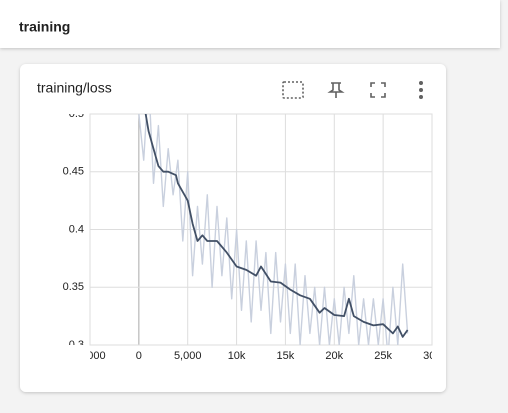 The image size is (508, 413). What do you see at coordinates (74, 88) in the screenshot?
I see `card-title: training/loss` at bounding box center [74, 88].